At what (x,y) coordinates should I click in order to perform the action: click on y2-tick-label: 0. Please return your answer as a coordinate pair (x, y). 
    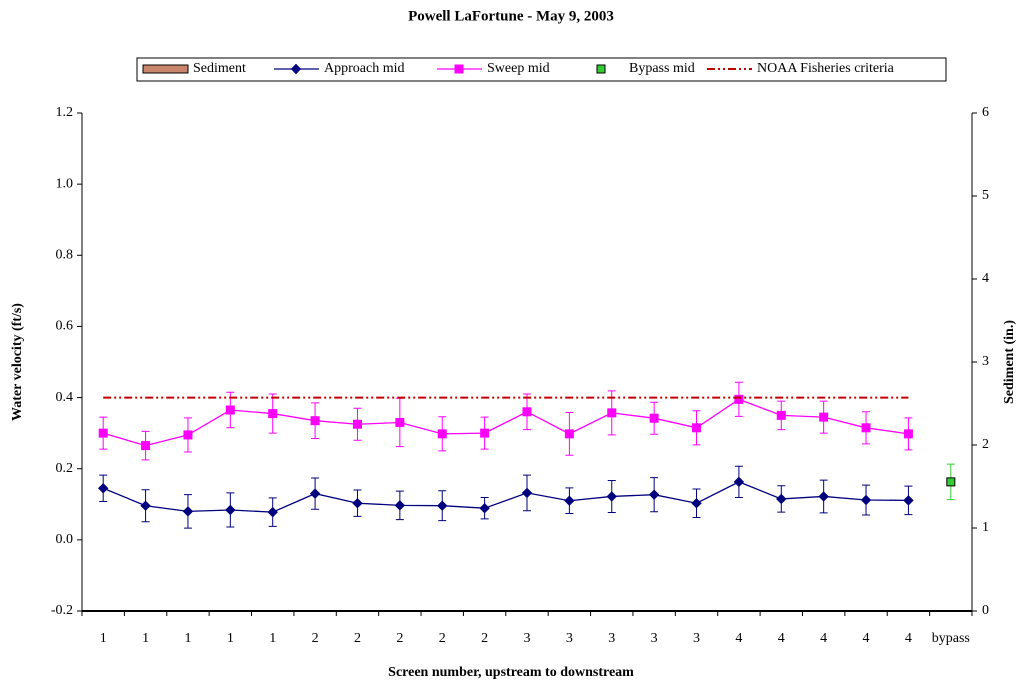
    Looking at the image, I should click on (985, 610).